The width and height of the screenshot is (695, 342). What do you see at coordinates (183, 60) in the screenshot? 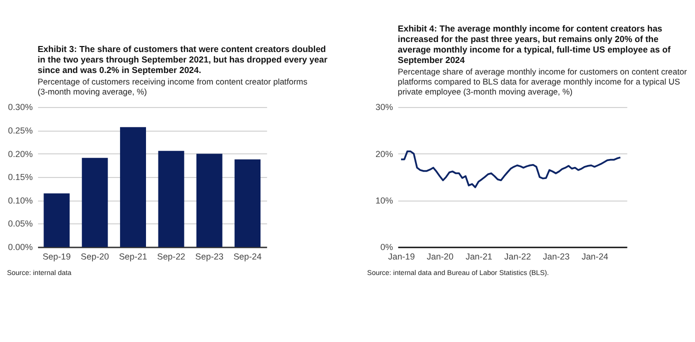
I see `chart-title: Exhibit 3: The share of customers that were content creators doubled in the two years through September 2021, but has dropped every year since and was 0.2% in September 2024.` at bounding box center [183, 60].